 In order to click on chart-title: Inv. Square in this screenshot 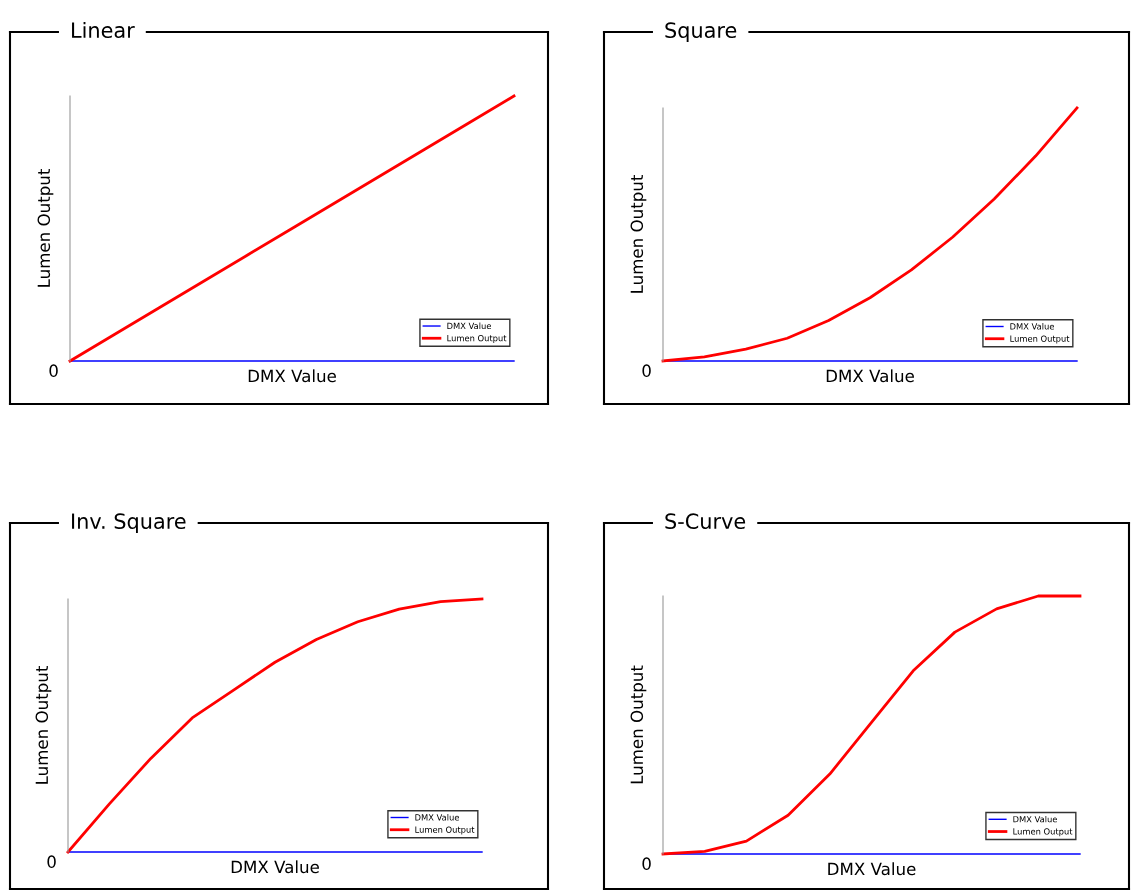, I will do `click(129, 523)`.